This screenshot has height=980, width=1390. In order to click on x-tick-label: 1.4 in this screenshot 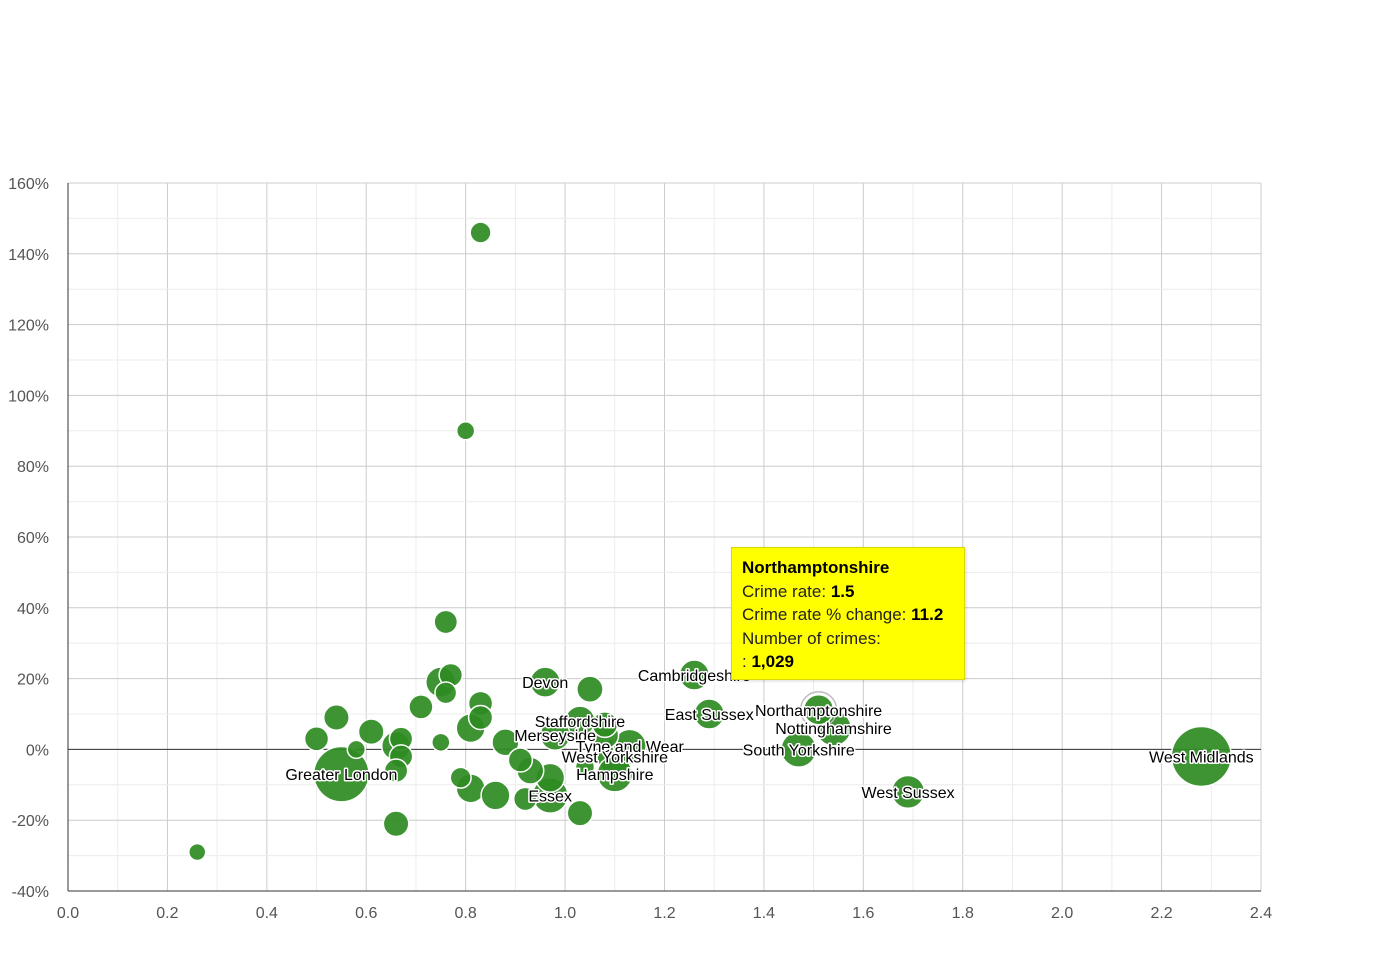, I will do `click(764, 913)`.